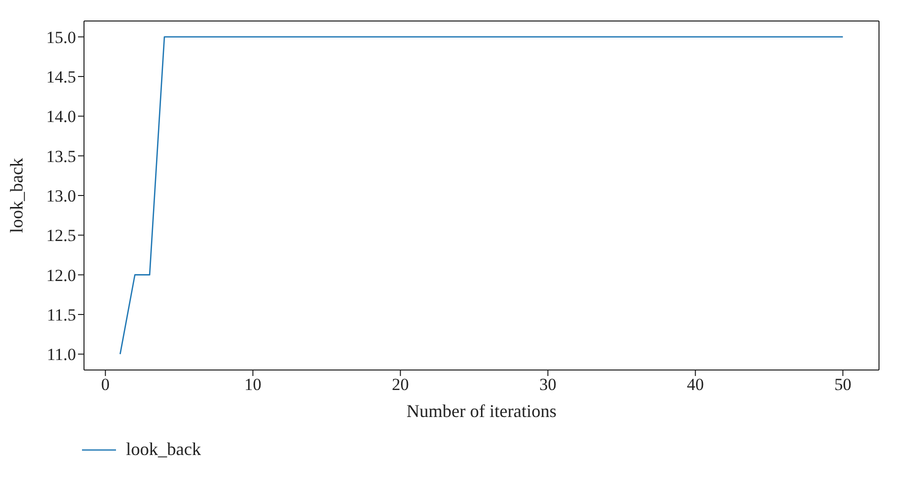 This screenshot has height=481, width=900. What do you see at coordinates (61, 156) in the screenshot?
I see `y-tick-label: 13.5` at bounding box center [61, 156].